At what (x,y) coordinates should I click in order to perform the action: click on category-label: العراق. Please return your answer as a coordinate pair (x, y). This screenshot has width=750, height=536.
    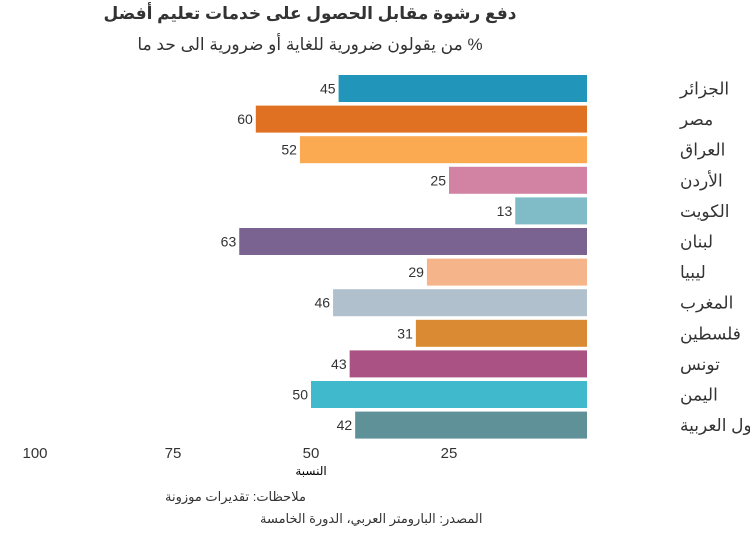
    Looking at the image, I should click on (702, 150).